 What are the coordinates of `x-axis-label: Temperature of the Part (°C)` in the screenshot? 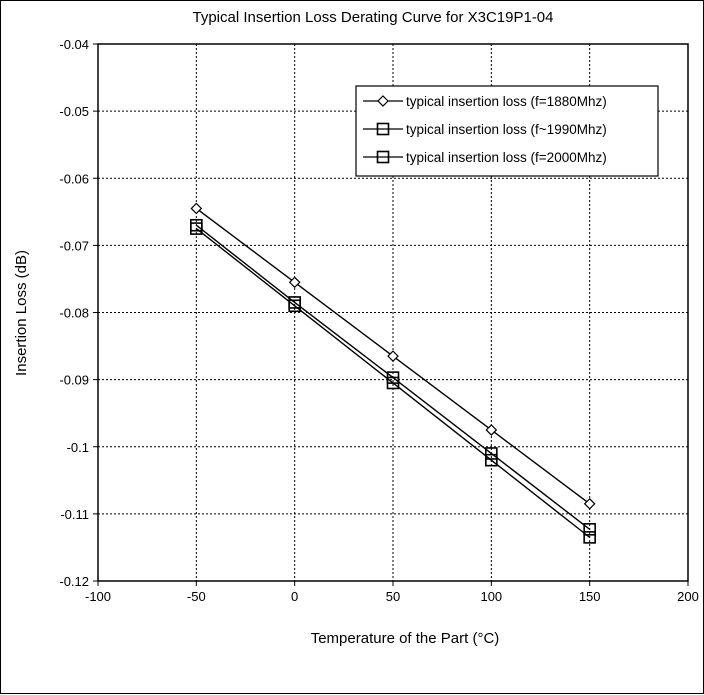 It's located at (405, 638).